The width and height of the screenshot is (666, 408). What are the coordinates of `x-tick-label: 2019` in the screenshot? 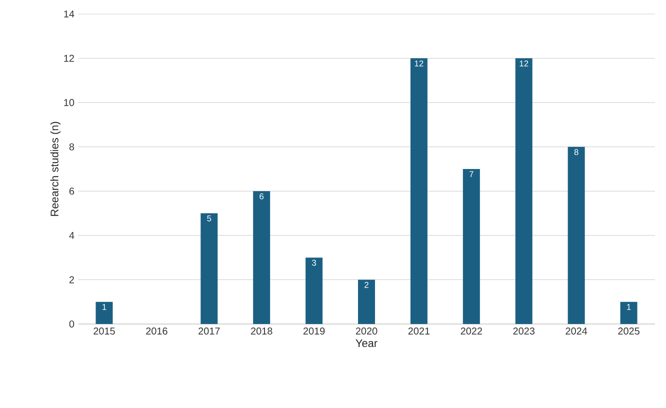 It's located at (314, 331).